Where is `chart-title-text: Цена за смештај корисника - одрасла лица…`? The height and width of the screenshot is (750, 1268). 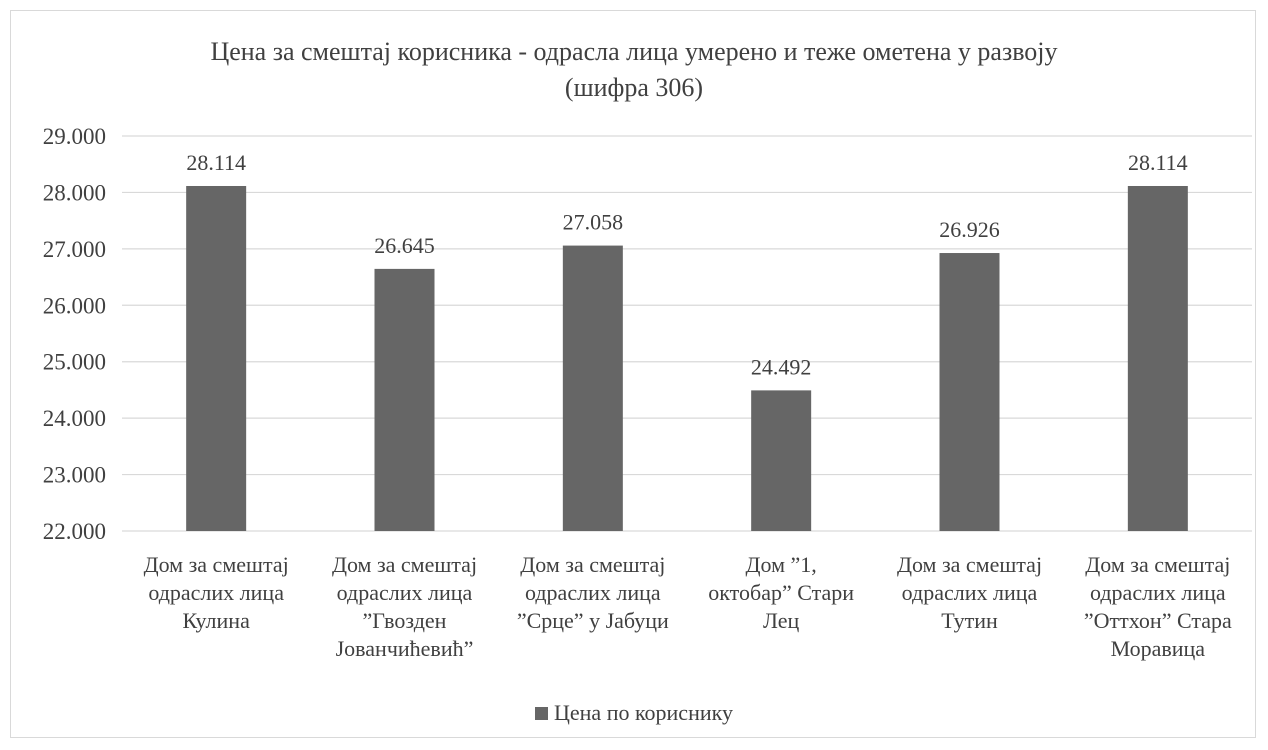 chart-title-text: Цена за смештај корисника - одрасла лица… is located at coordinates (634, 51).